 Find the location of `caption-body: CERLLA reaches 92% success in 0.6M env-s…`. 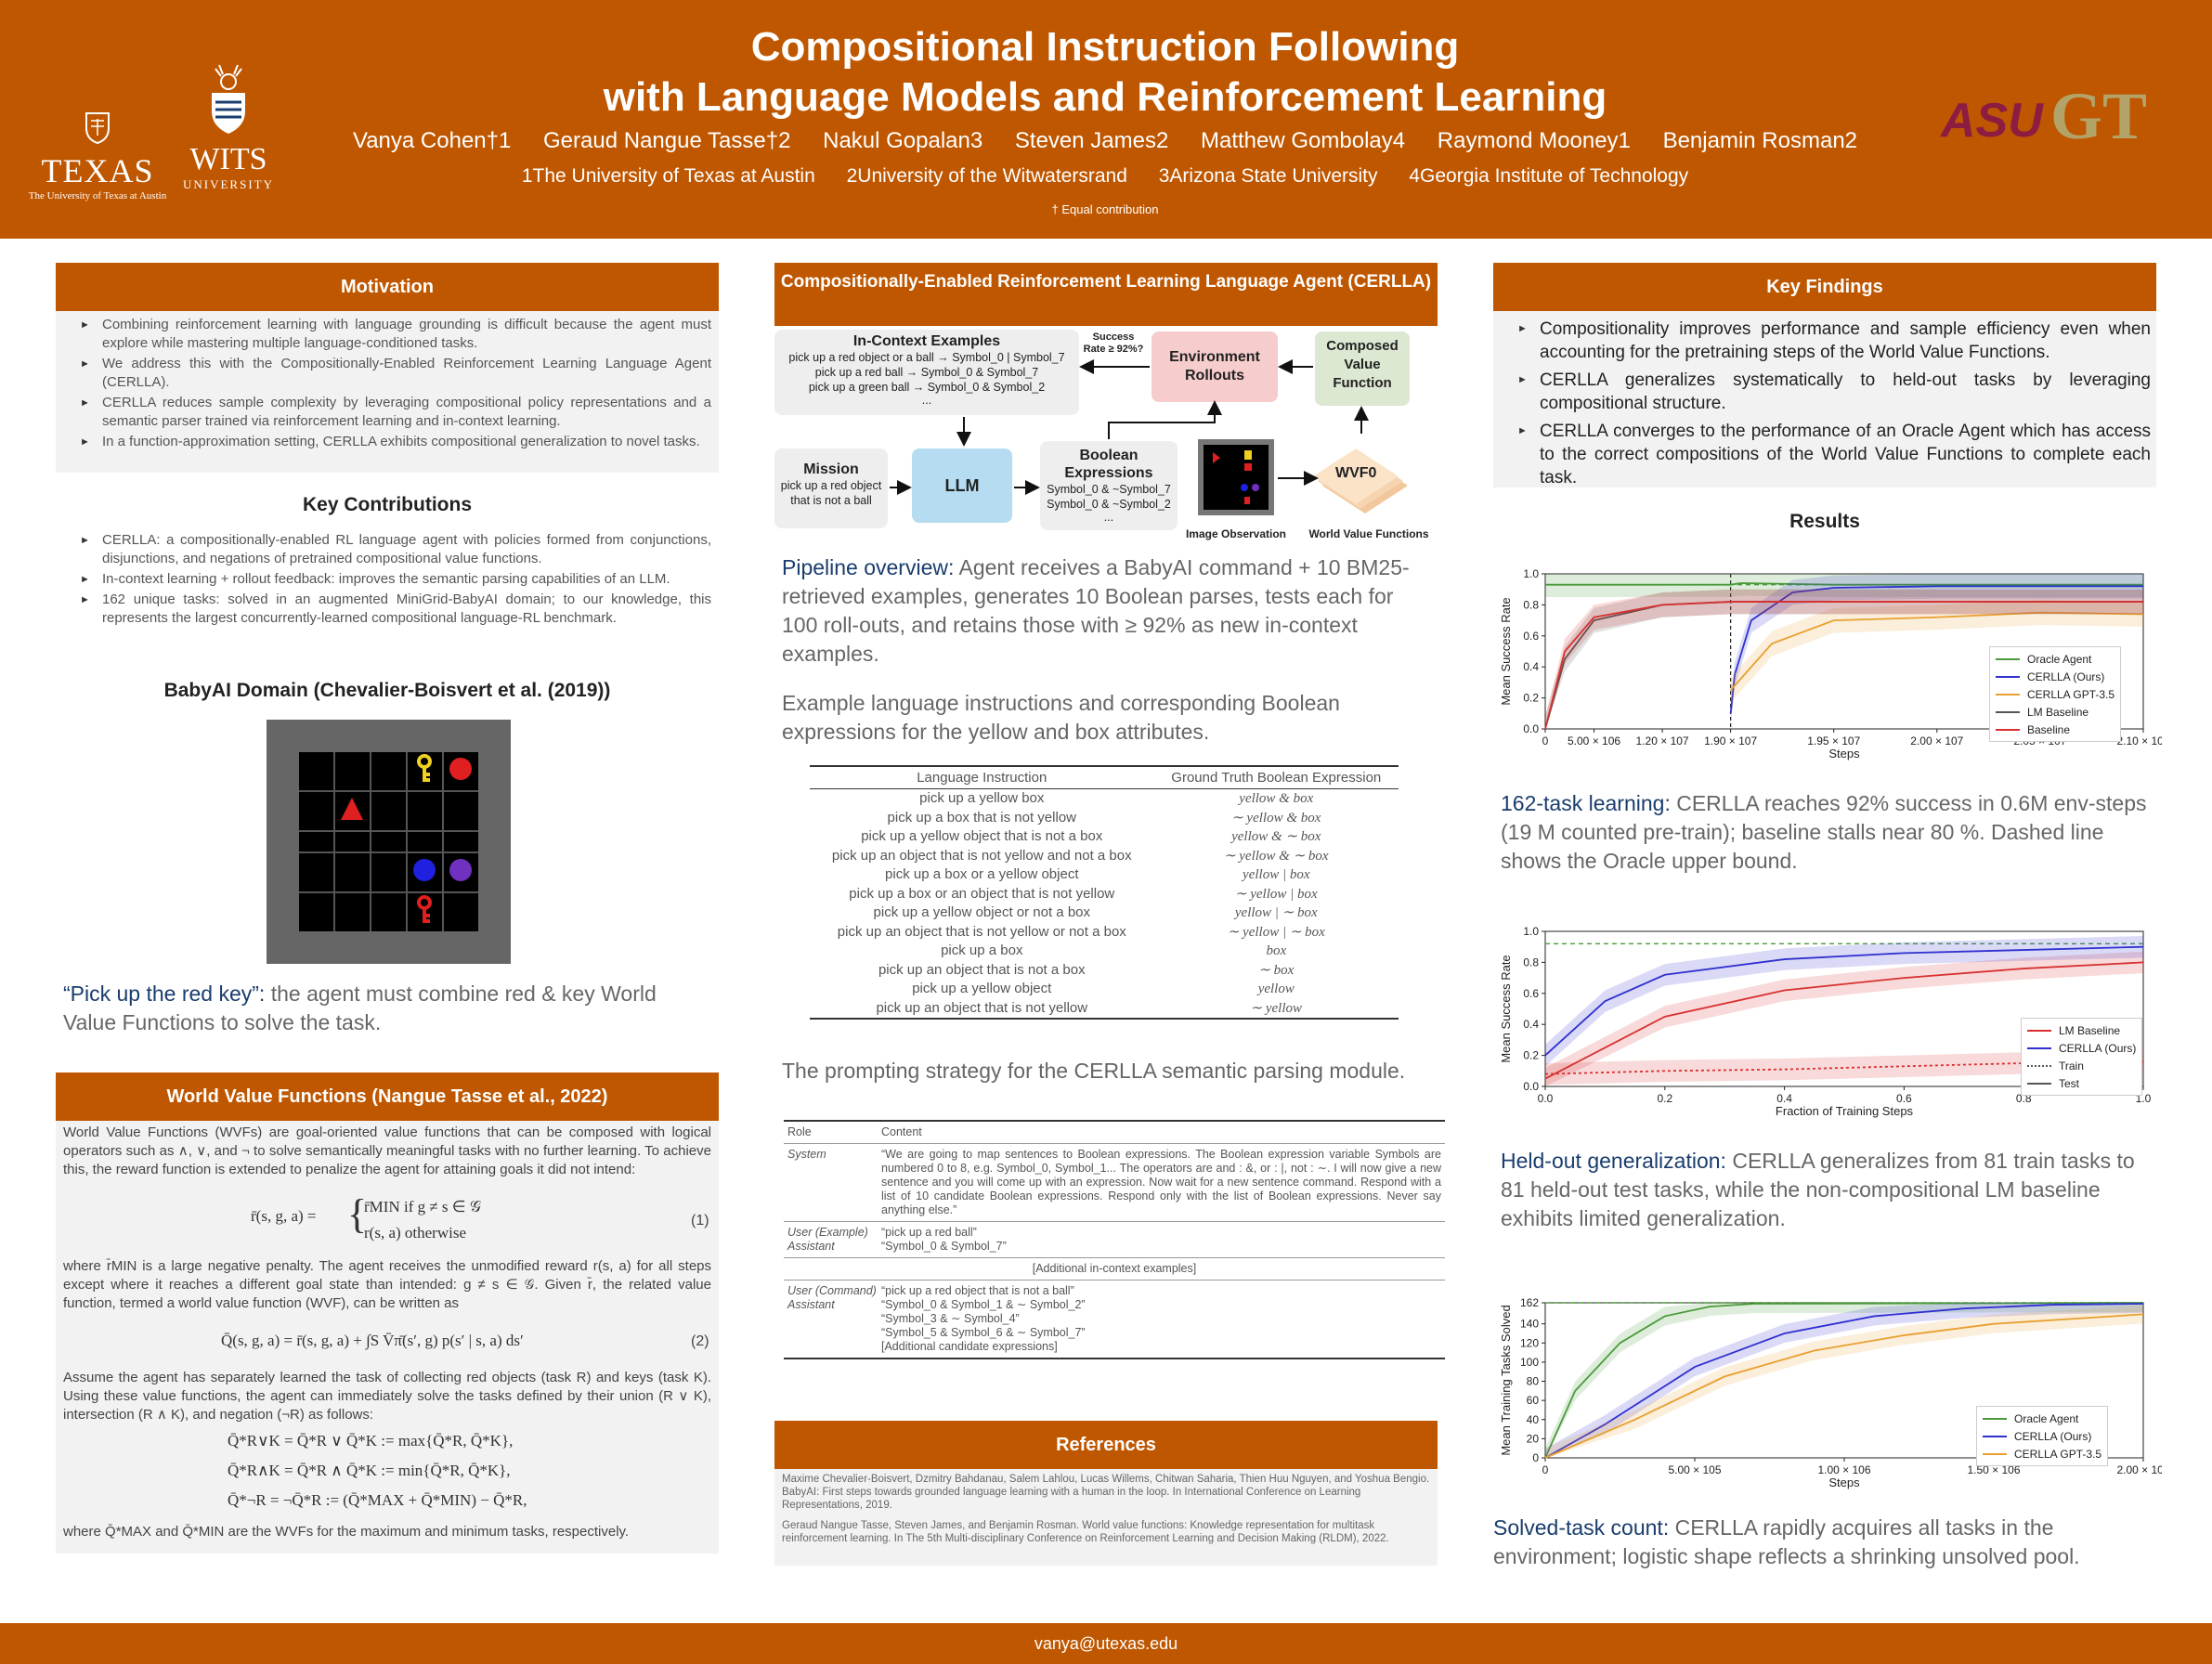

caption-body: CERLLA reaches 92% success in 0.6M env-s… is located at coordinates (1824, 832).